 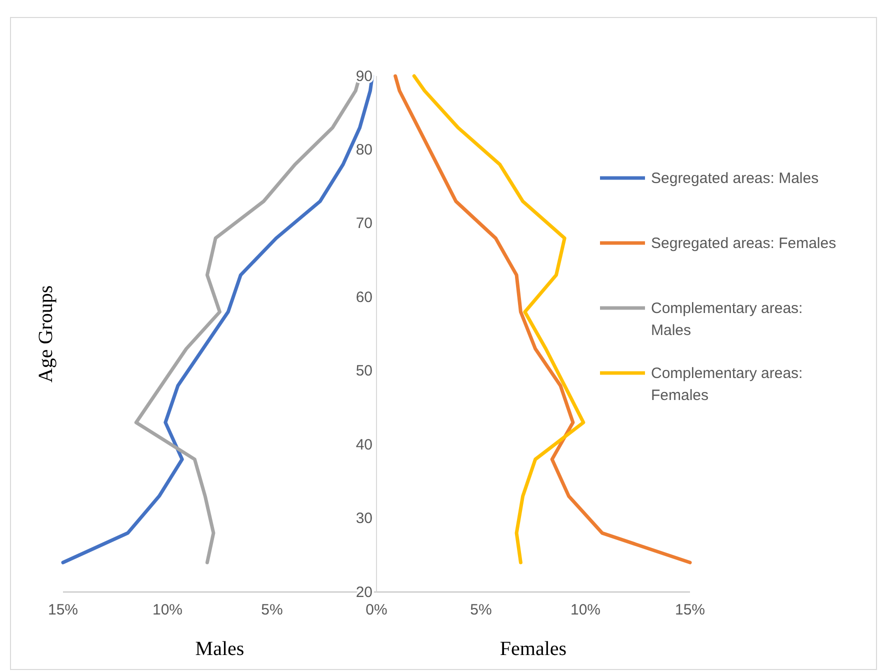 What do you see at coordinates (735, 178) in the screenshot?
I see `legend-label: Segregated areas: Males` at bounding box center [735, 178].